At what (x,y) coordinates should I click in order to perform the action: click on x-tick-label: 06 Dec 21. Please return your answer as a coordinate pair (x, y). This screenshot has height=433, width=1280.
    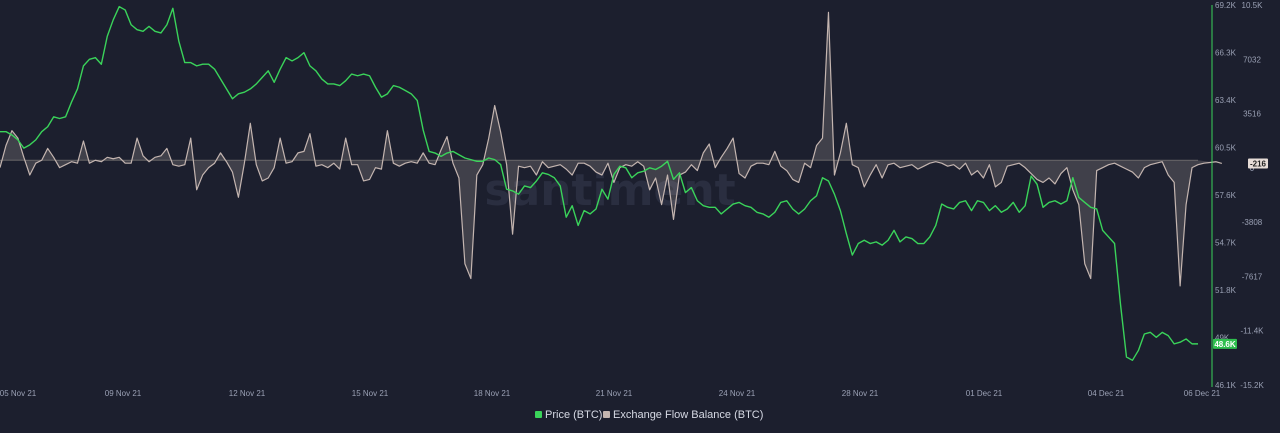
    Looking at the image, I should click on (1202, 393).